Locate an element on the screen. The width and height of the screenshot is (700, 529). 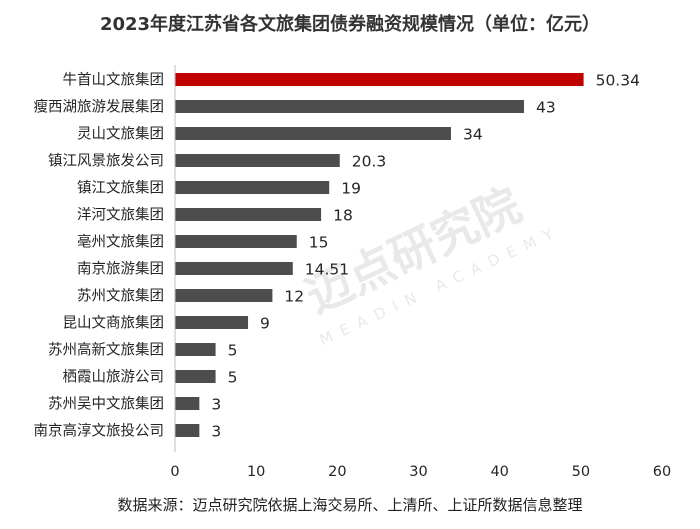
category-label: 苏州文旅集团 is located at coordinates (120, 296).